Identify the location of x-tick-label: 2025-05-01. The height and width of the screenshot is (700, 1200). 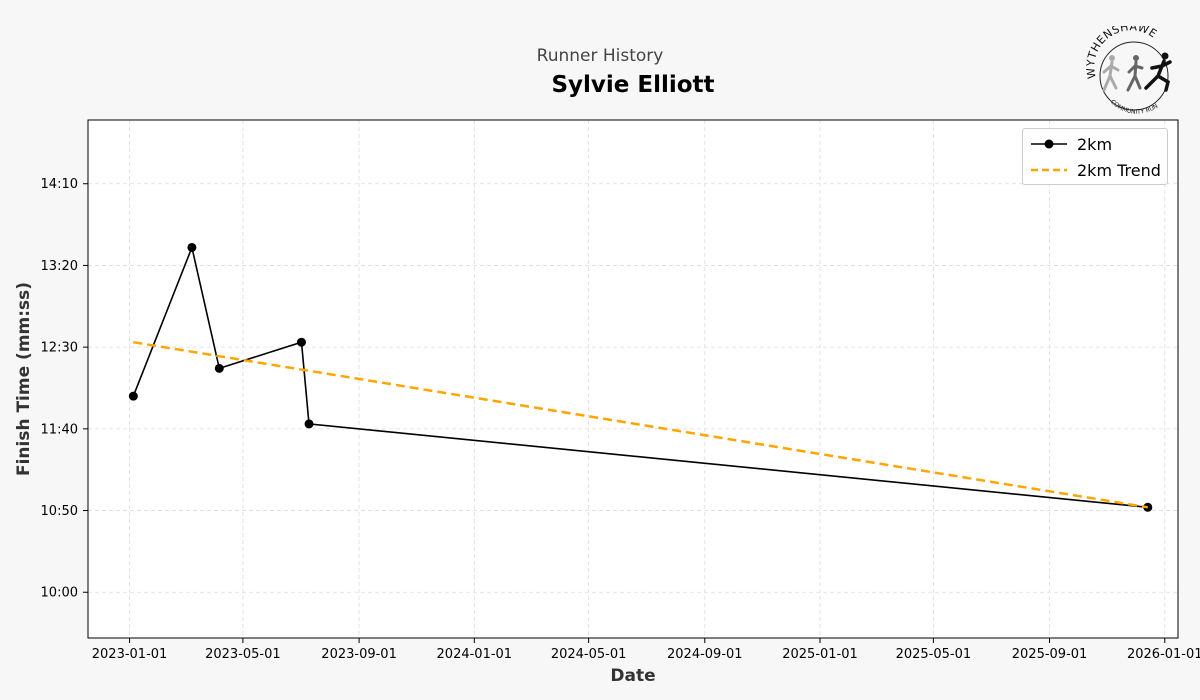
(934, 654).